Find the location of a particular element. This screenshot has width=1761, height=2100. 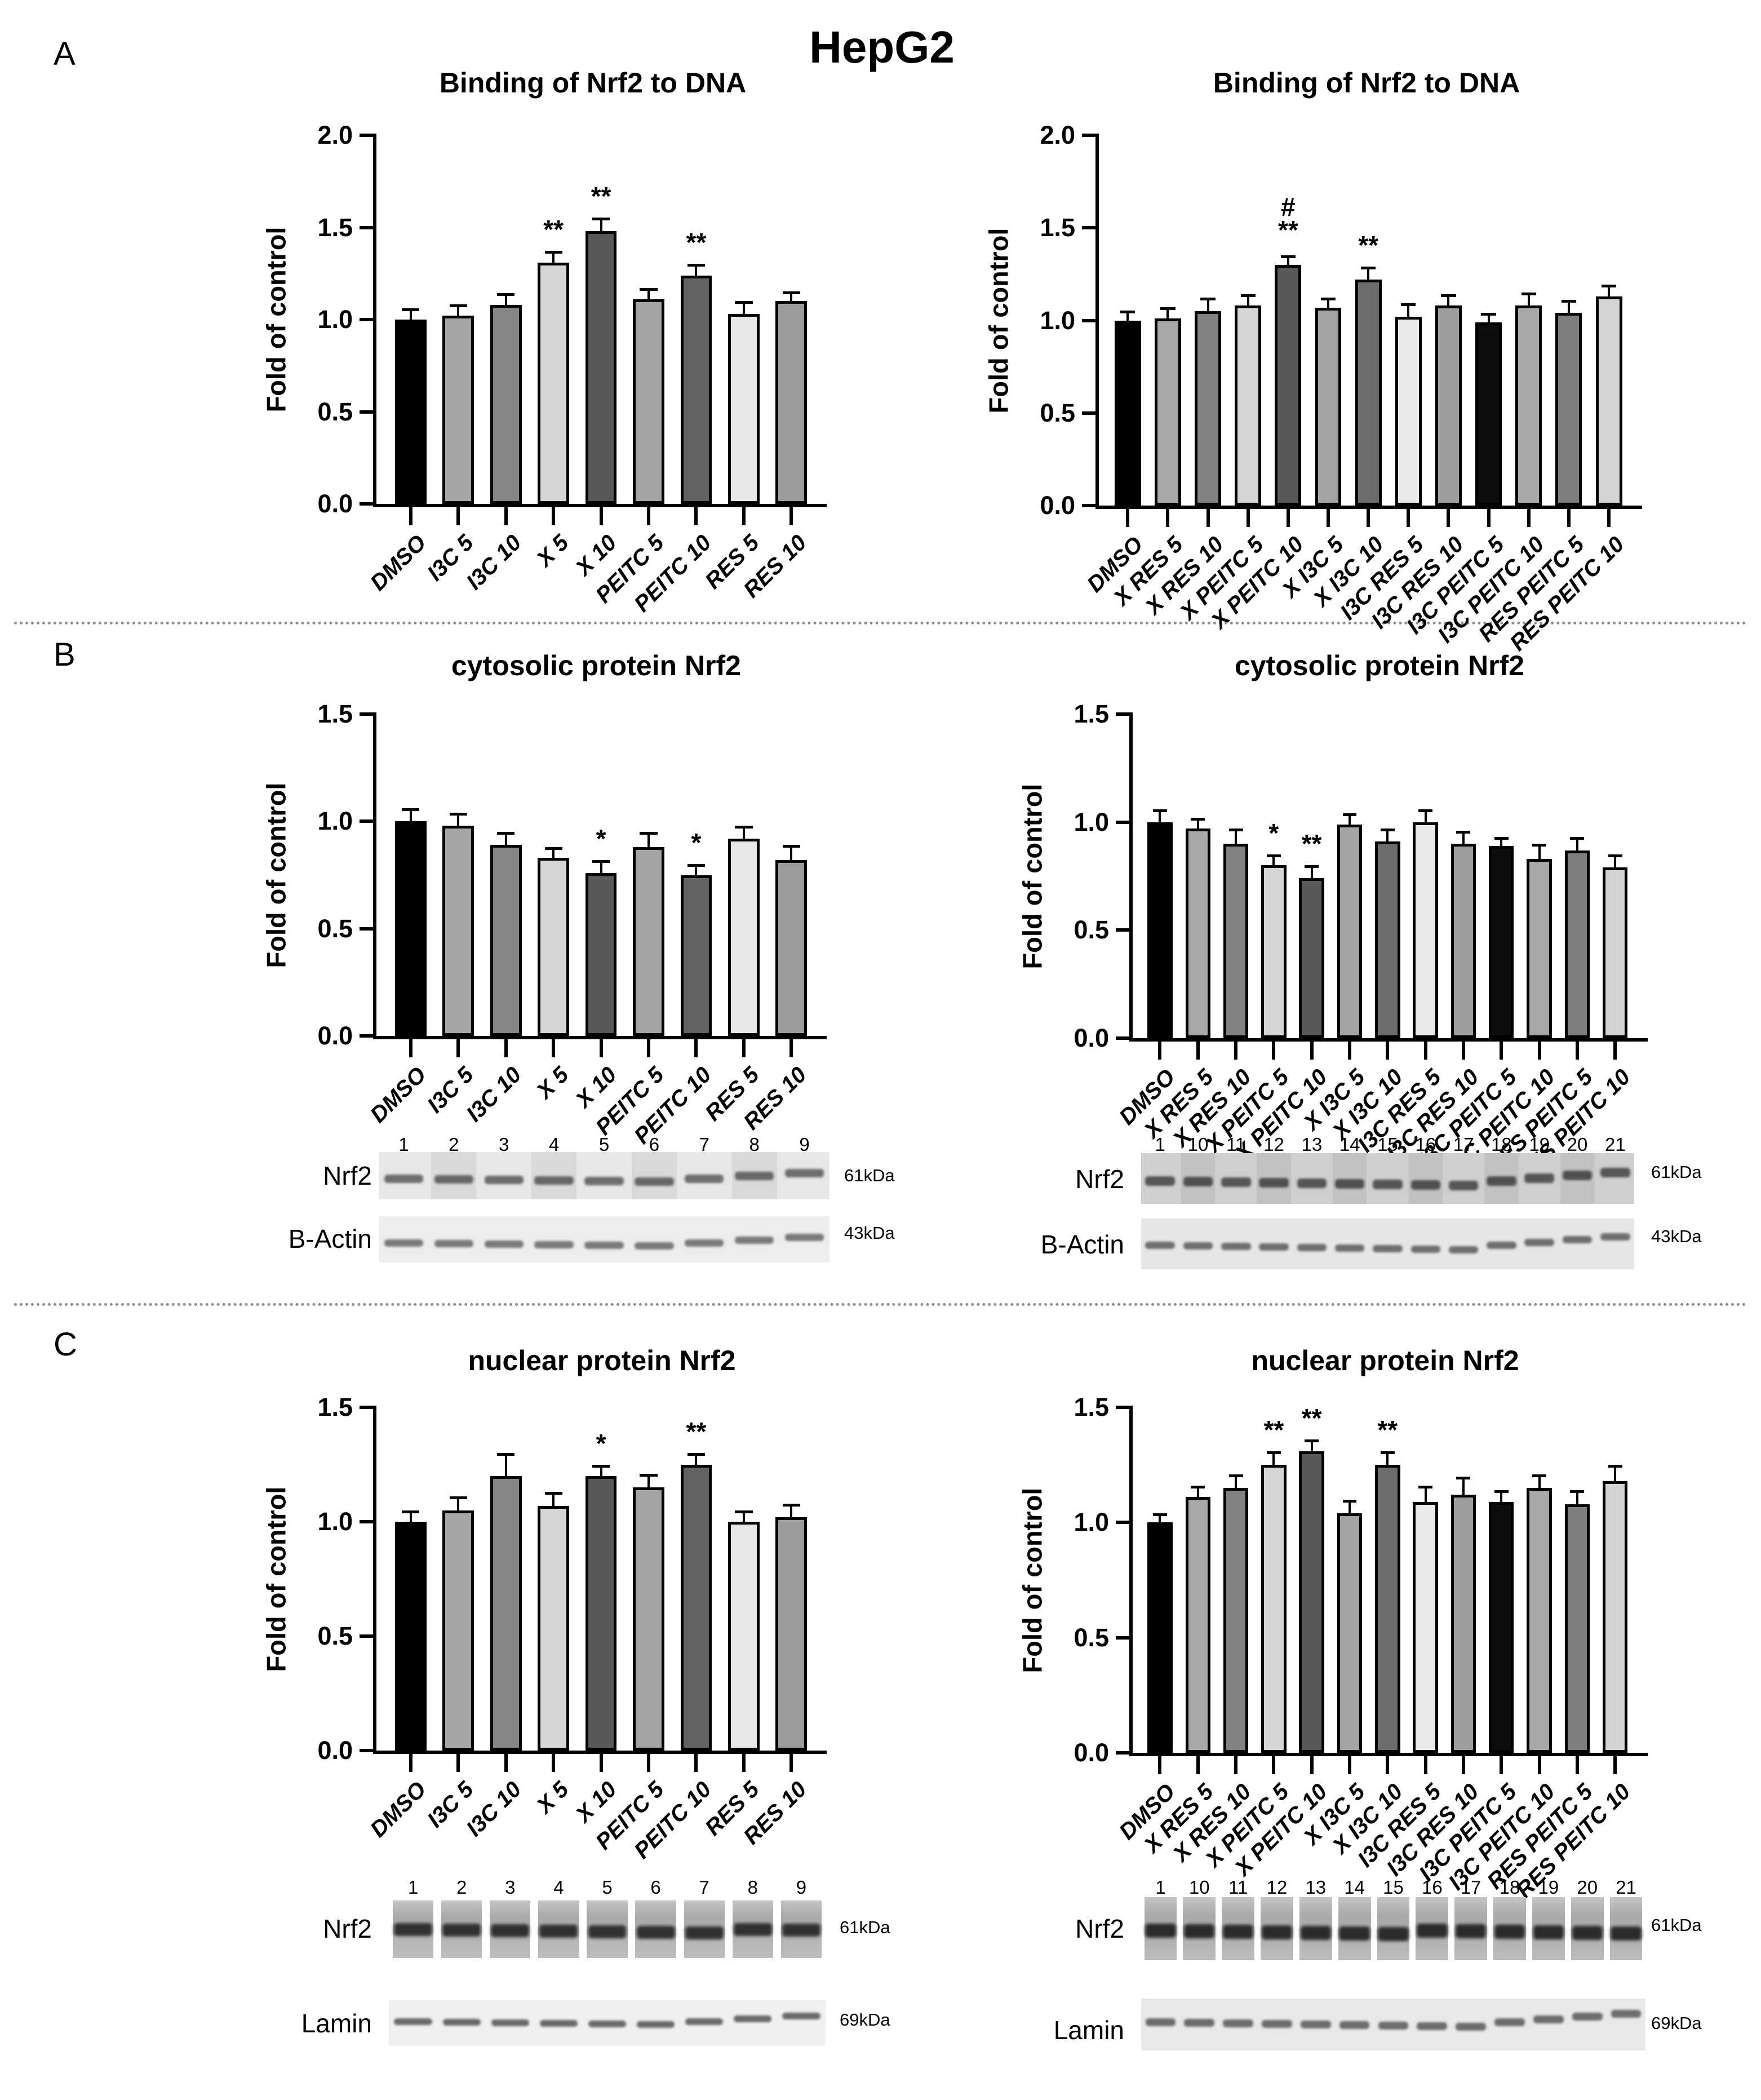

significance-marker: # ** is located at coordinates (1287, 218).